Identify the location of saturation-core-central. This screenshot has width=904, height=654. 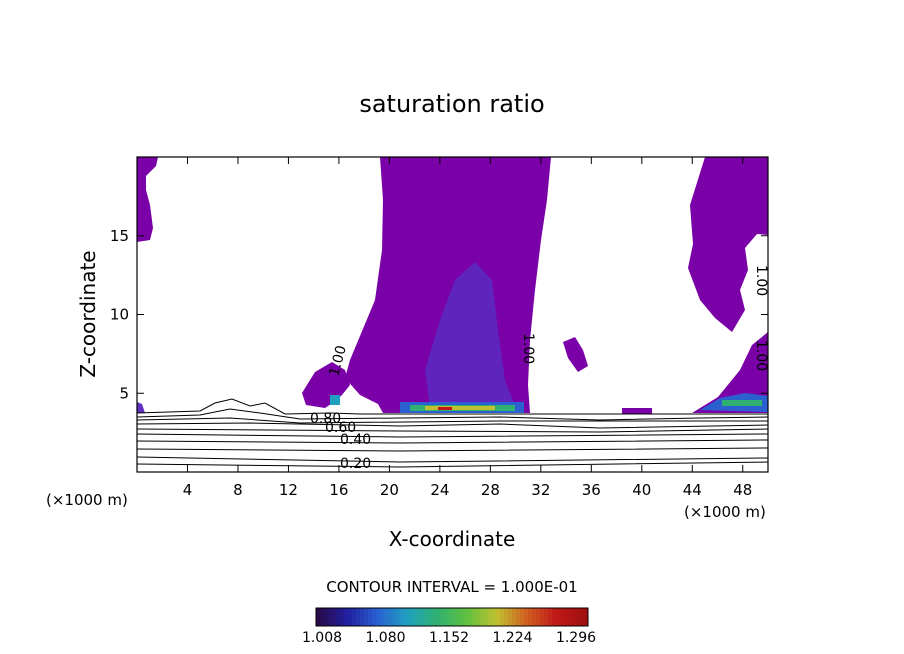
(470, 335).